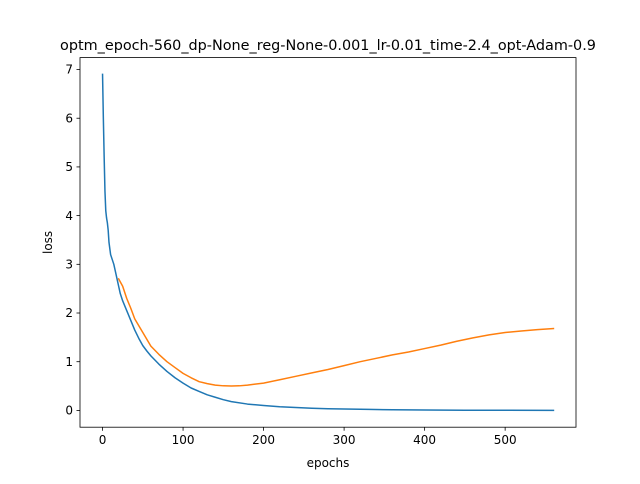 Image resolution: width=640 pixels, height=484 pixels. What do you see at coordinates (48, 242) in the screenshot?
I see `y-axis-label: loss` at bounding box center [48, 242].